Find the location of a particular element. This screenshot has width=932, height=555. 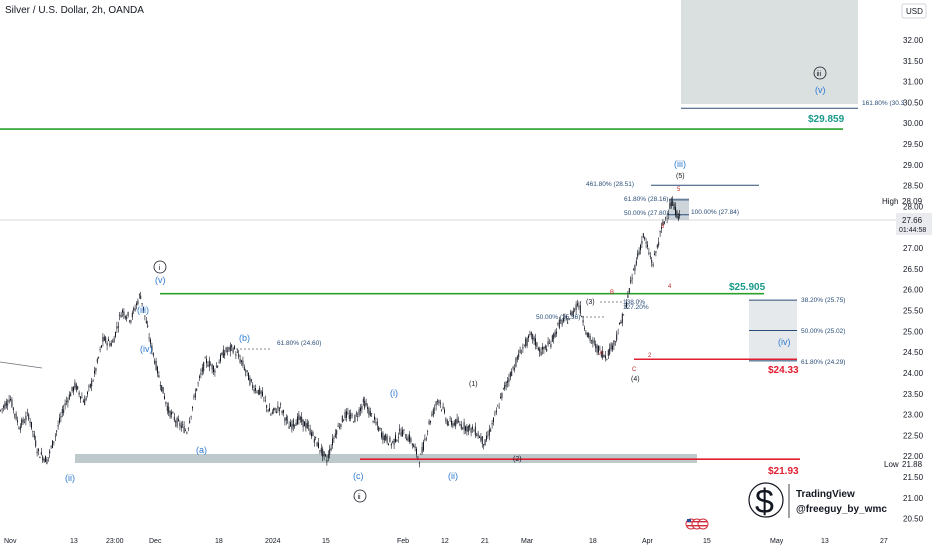

us-flag-event-icon is located at coordinates (697, 524).